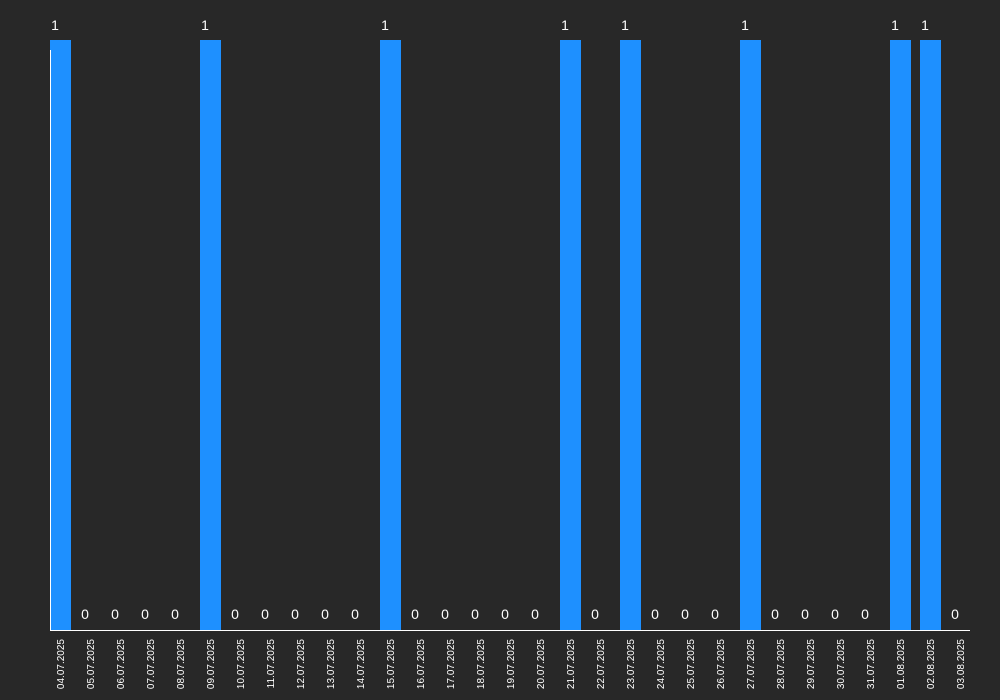  I want to click on x-tick-label-28.07.2025: 28.07.2025, so click(781, 664).